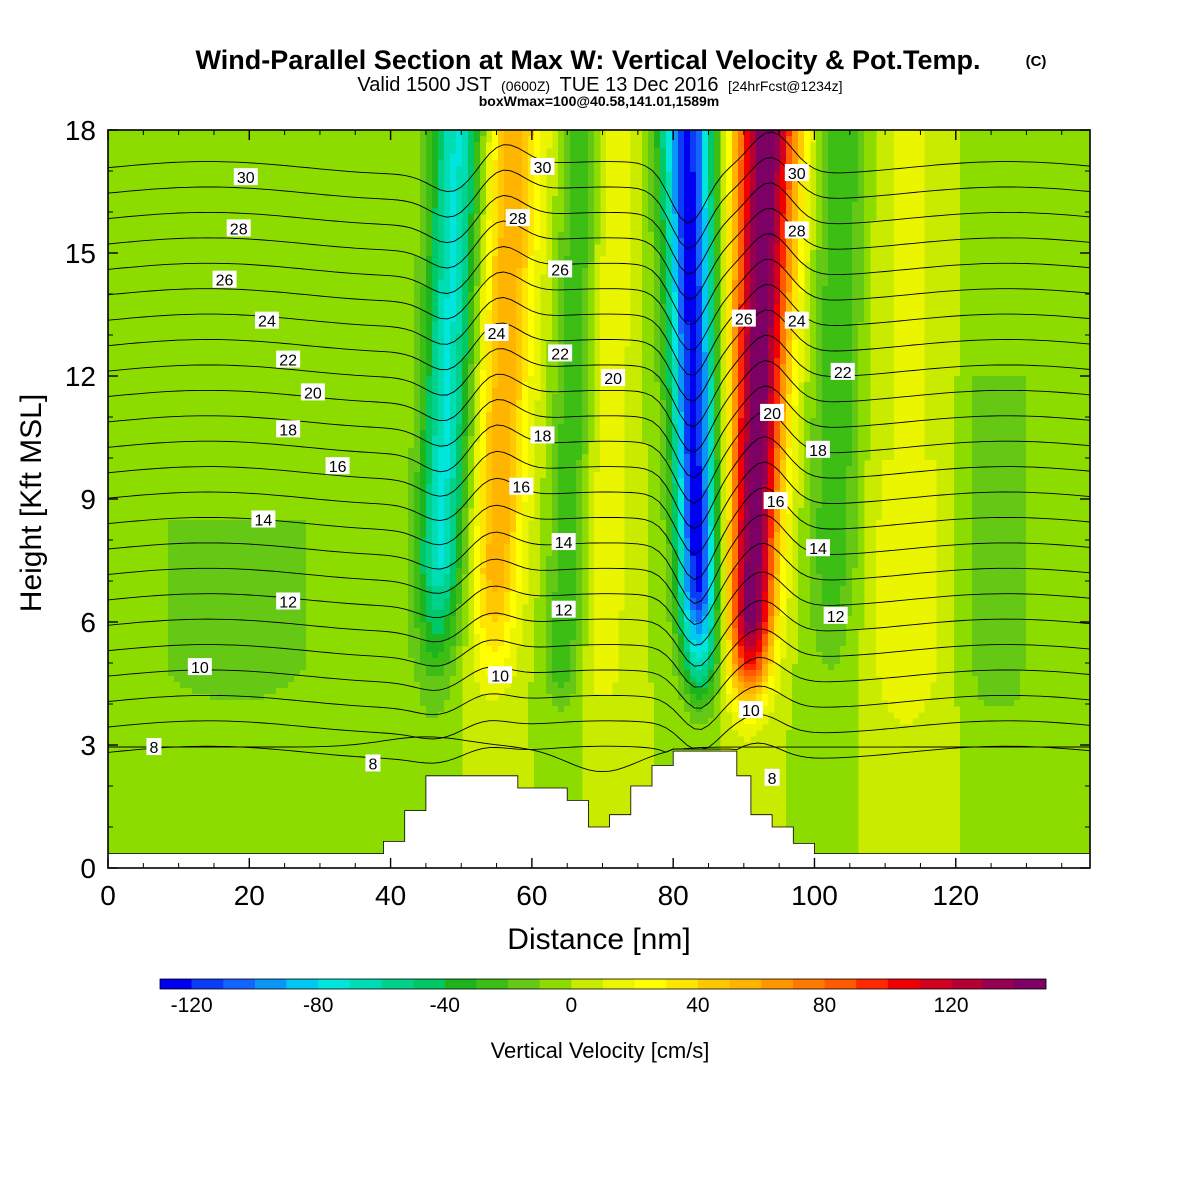 The image size is (1200, 1200). What do you see at coordinates (531, 895) in the screenshot?
I see `x-tick-label: 60` at bounding box center [531, 895].